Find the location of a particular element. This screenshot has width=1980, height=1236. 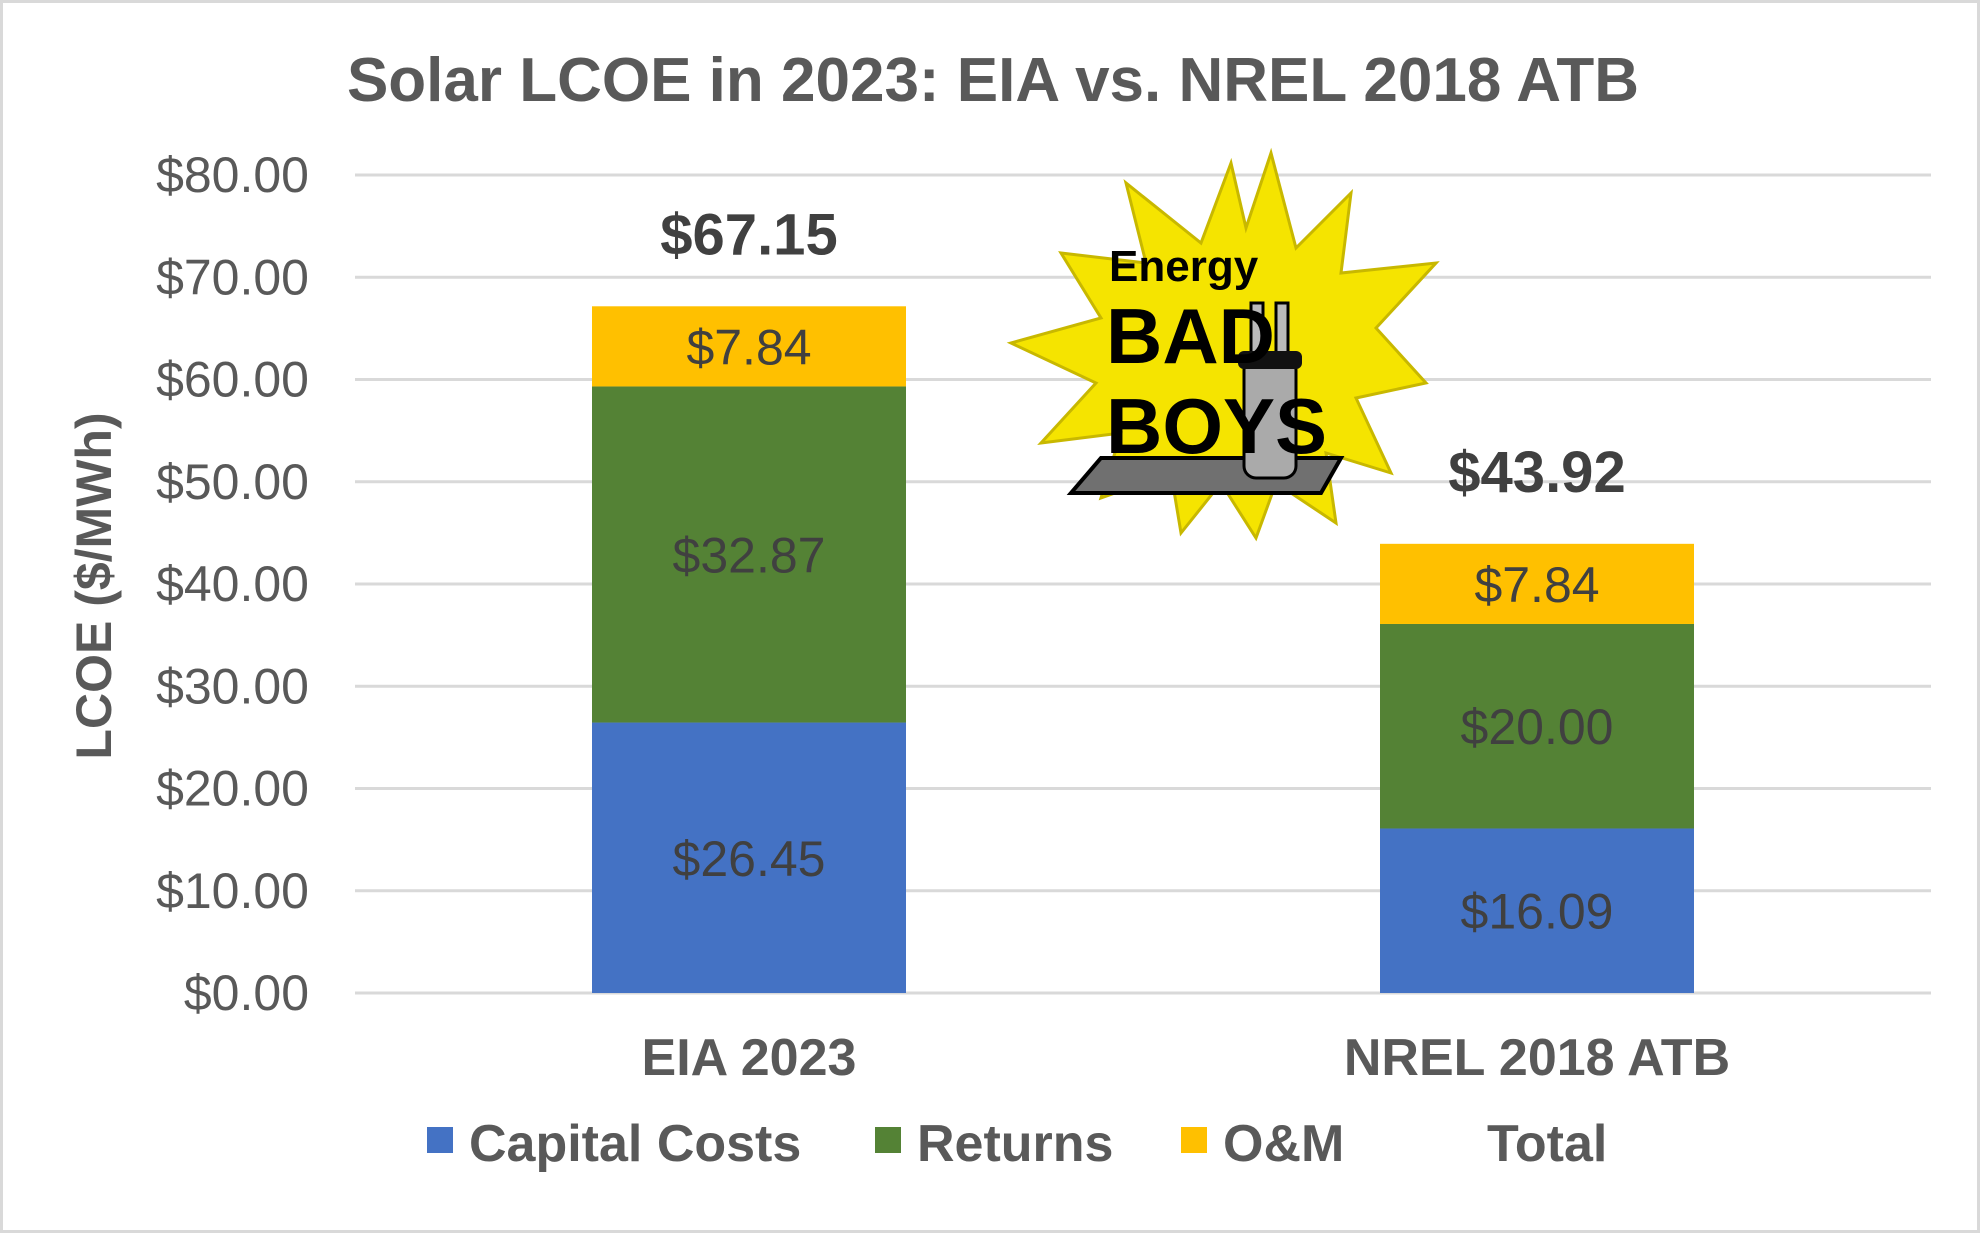

logo-text-boys: BOYS is located at coordinates (1216, 426).